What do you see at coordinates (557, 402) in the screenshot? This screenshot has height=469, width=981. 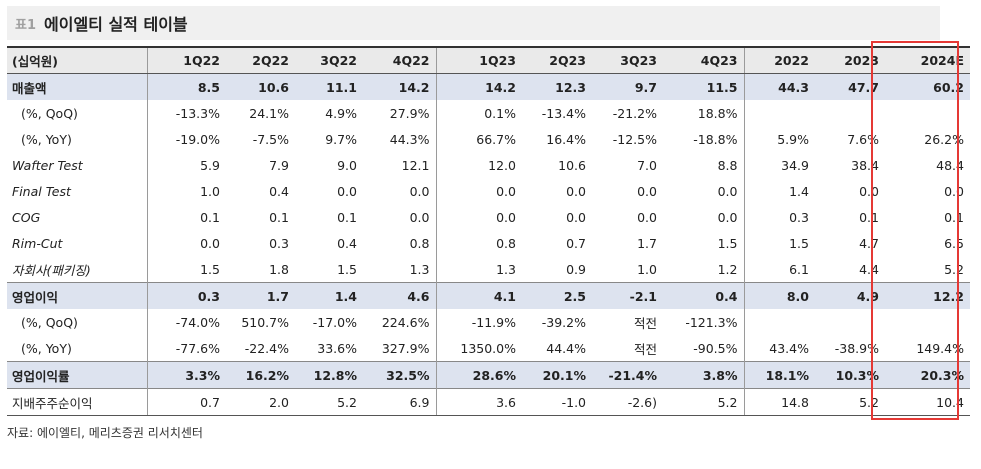 I see `table-cell: -1.0` at bounding box center [557, 402].